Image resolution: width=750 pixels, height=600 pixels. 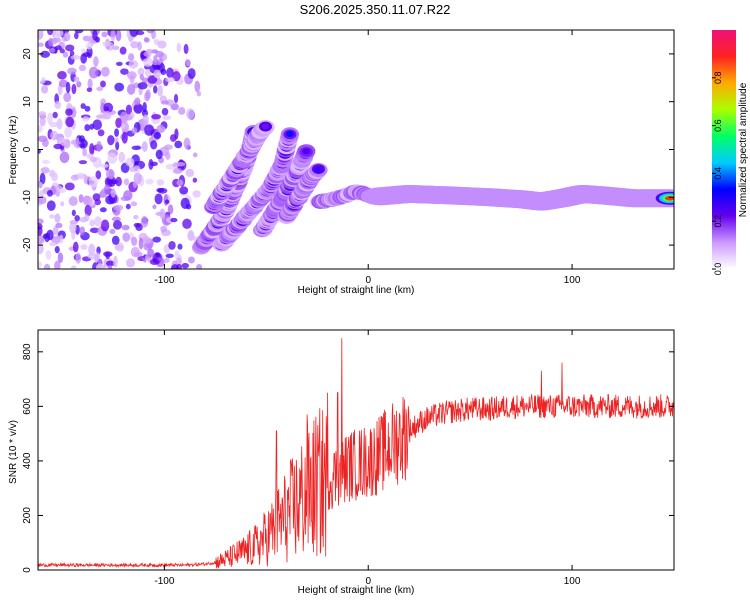 What do you see at coordinates (717, 173) in the screenshot?
I see `colorbar-ticks: 0.0 0.2 0.4 0.6 0.8` at bounding box center [717, 173].